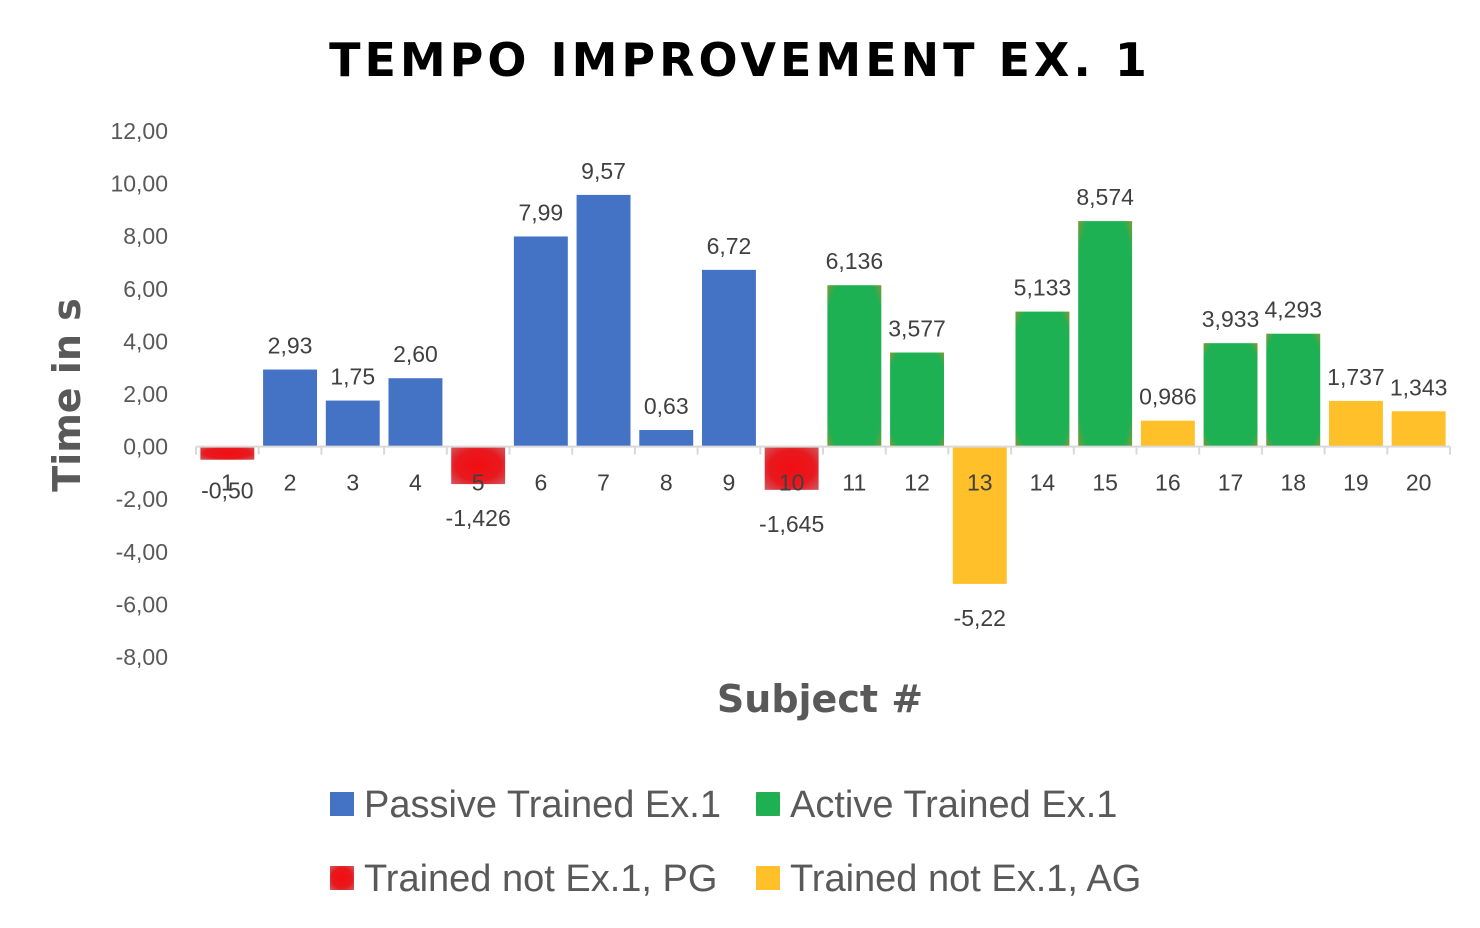 The image size is (1480, 928). Describe the element at coordinates (145, 447) in the screenshot. I see `y-tick-label: 0,00` at that location.